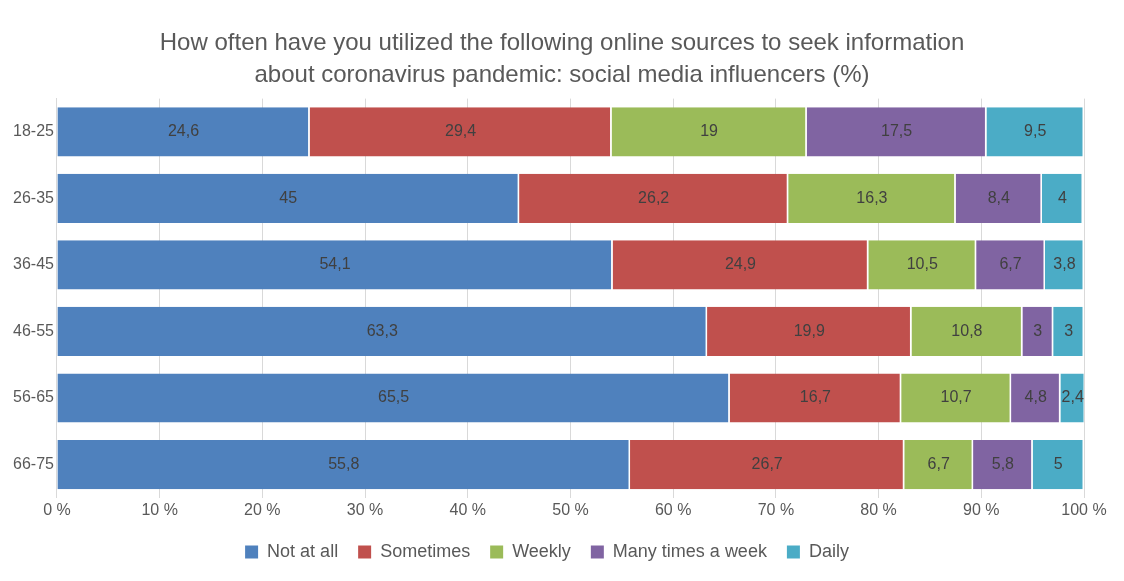 The image size is (1124, 581). What do you see at coordinates (709, 131) in the screenshot?
I see `data-label: 19` at bounding box center [709, 131].